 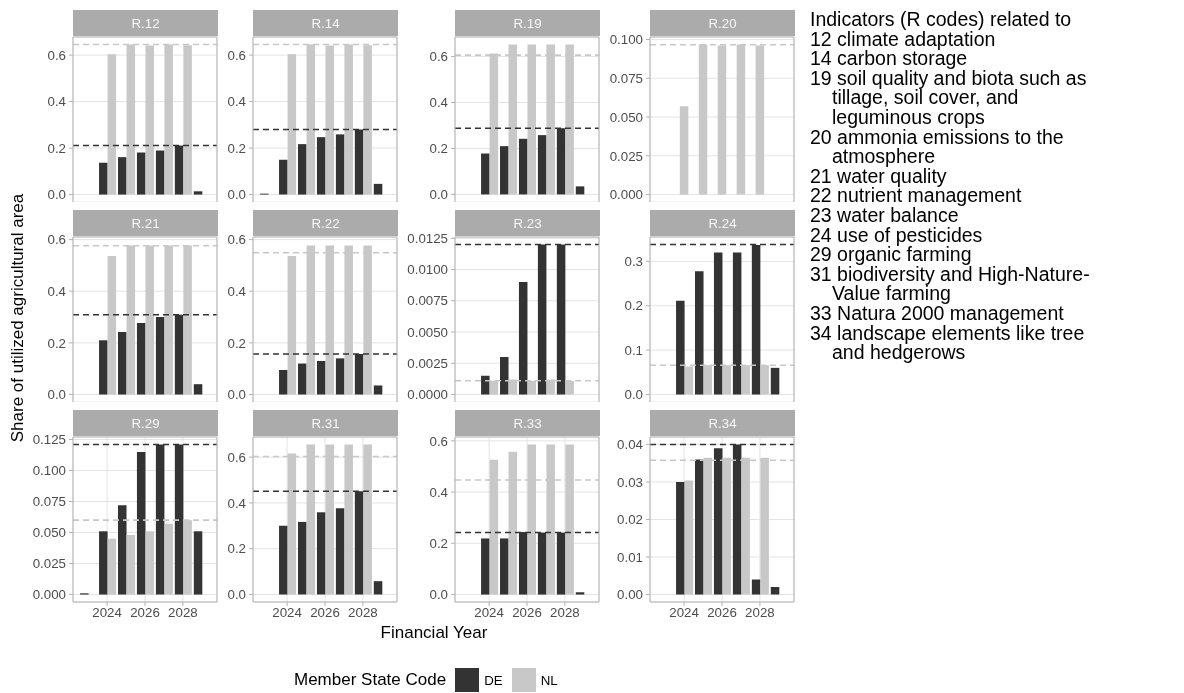 I want to click on chart-title: R.14, so click(x=325, y=23).